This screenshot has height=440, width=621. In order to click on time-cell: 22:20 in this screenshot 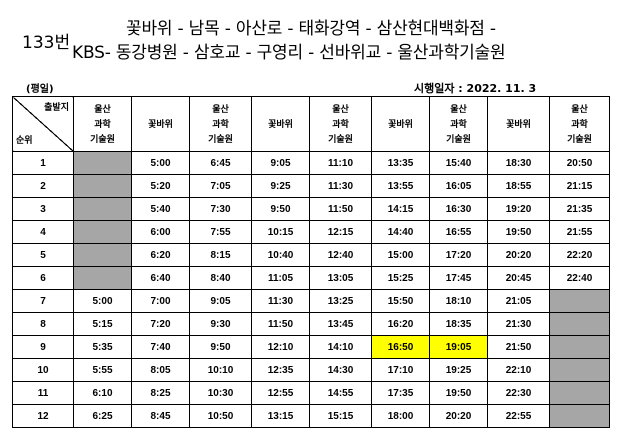, I will do `click(579, 255)`.